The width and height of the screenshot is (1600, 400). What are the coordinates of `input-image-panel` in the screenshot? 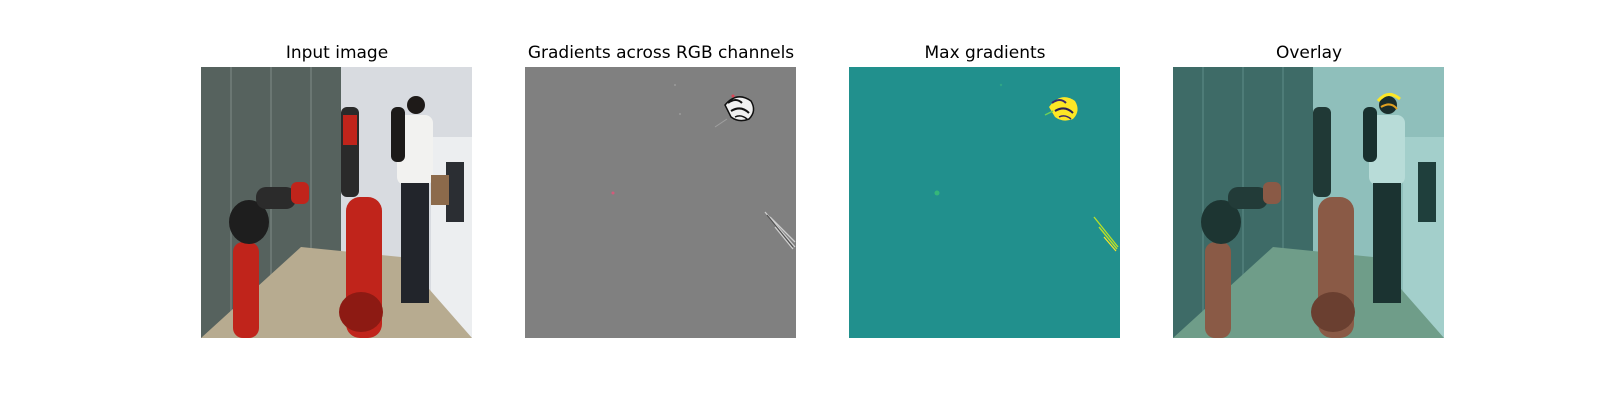 It's located at (336, 202).